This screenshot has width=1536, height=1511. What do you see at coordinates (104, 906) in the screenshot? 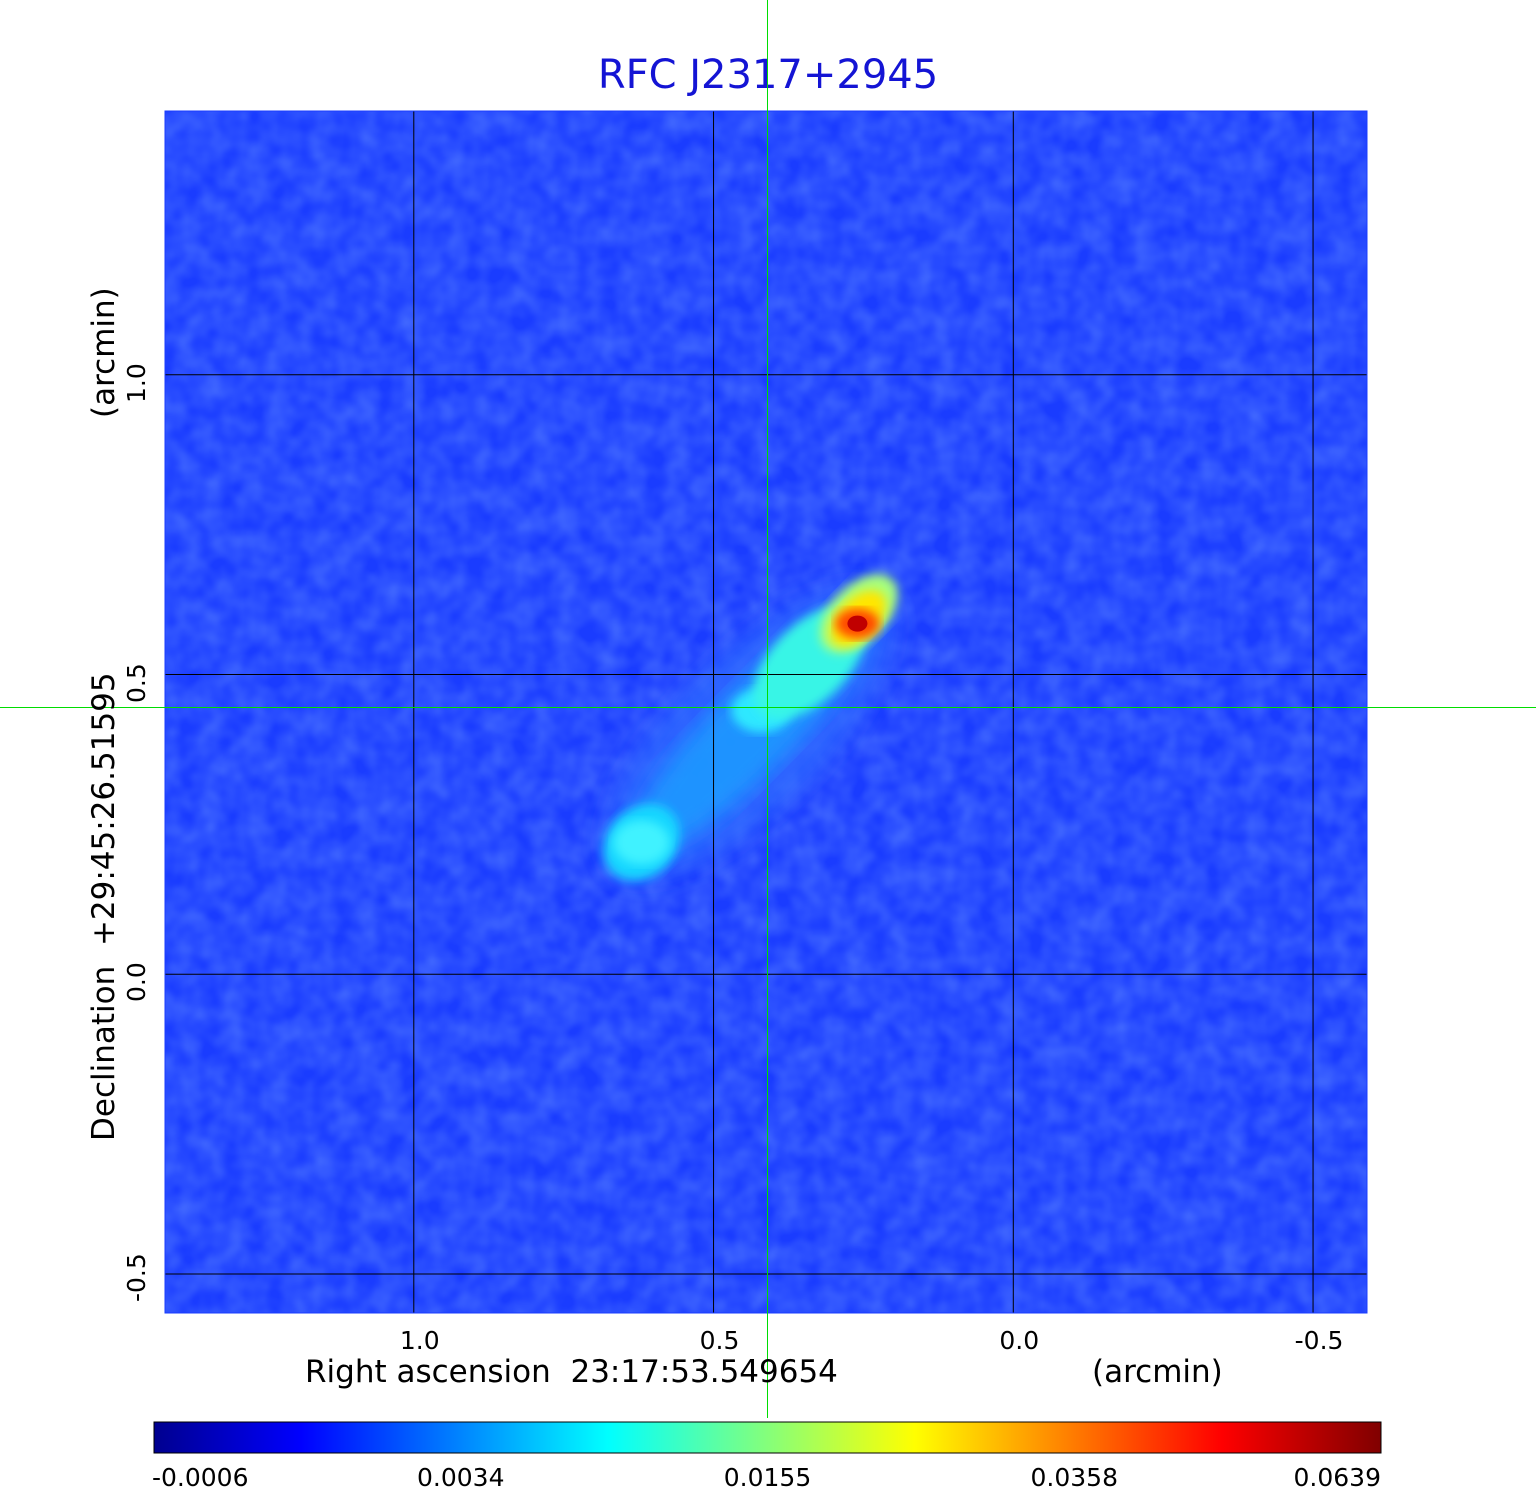
I see `y-axis-label: Declination +29:45:26.51595` at bounding box center [104, 906].